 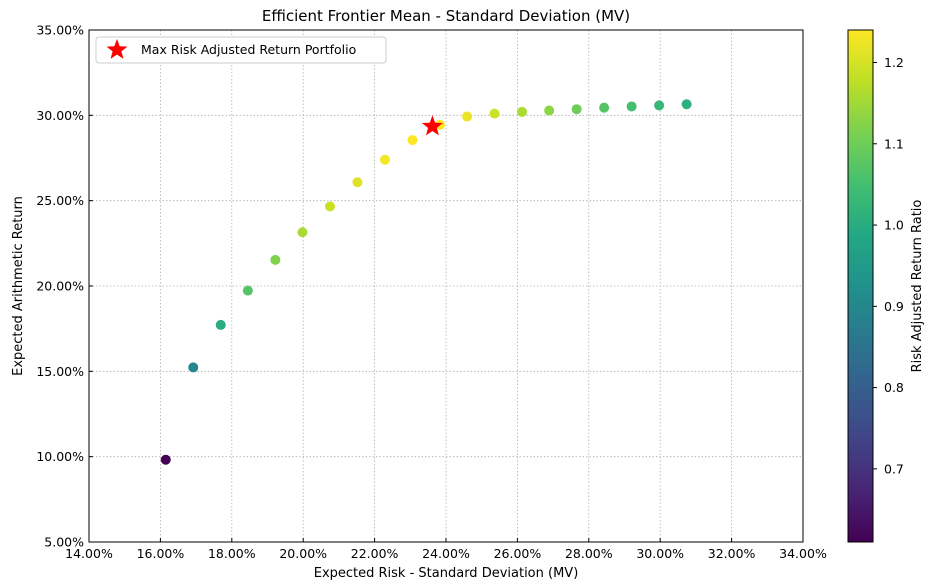 I want to click on y-tick-label: 5.00%, so click(x=64, y=542).